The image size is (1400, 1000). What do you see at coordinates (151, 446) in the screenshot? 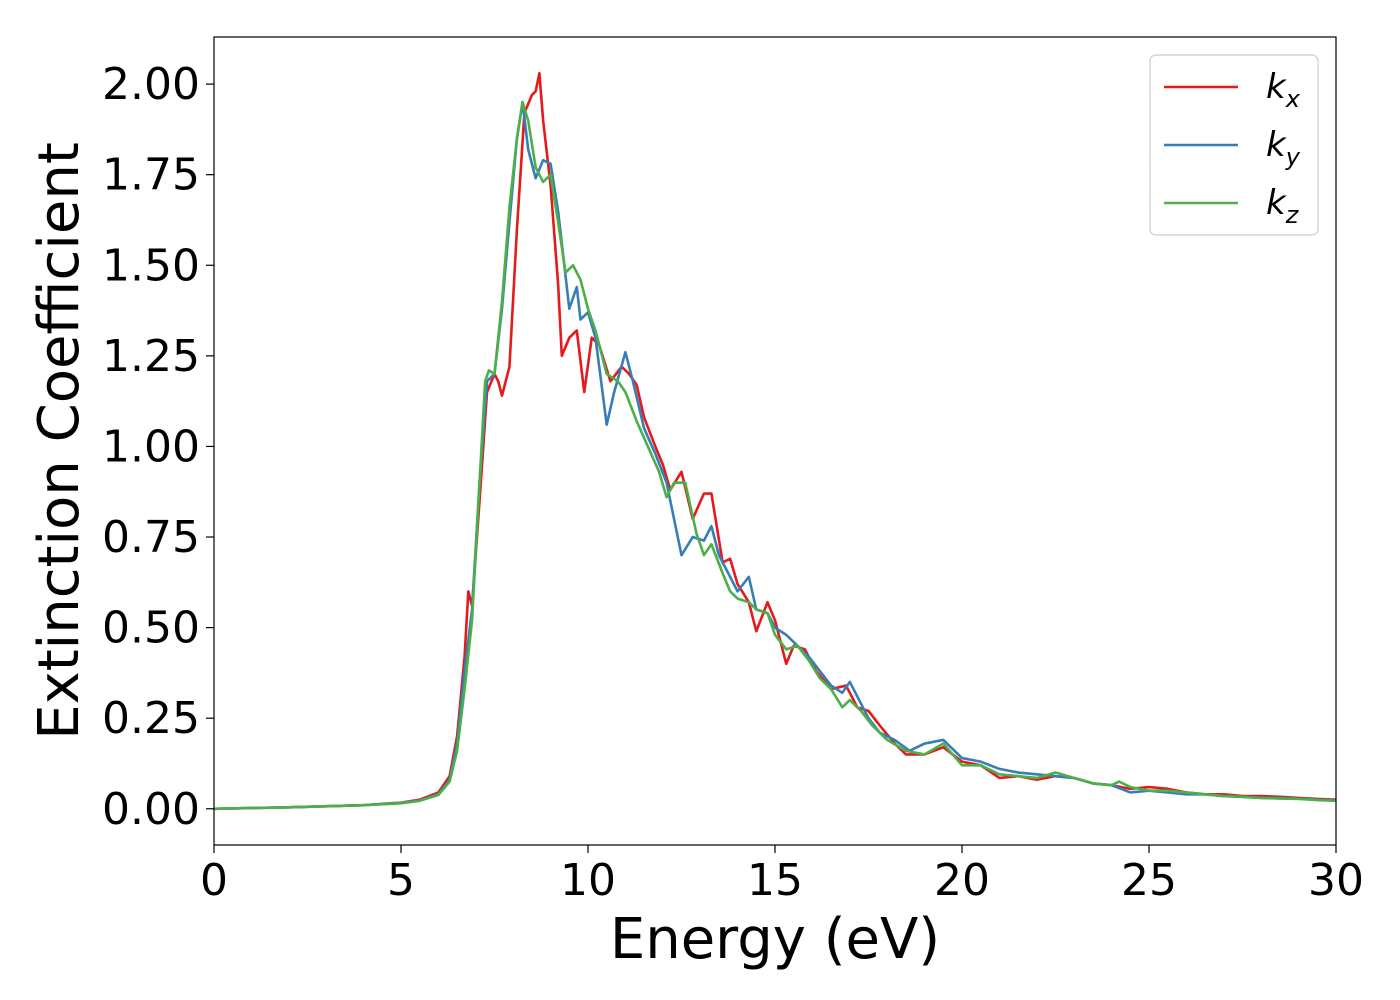
I see `y-tick-label: 1.00` at bounding box center [151, 446].